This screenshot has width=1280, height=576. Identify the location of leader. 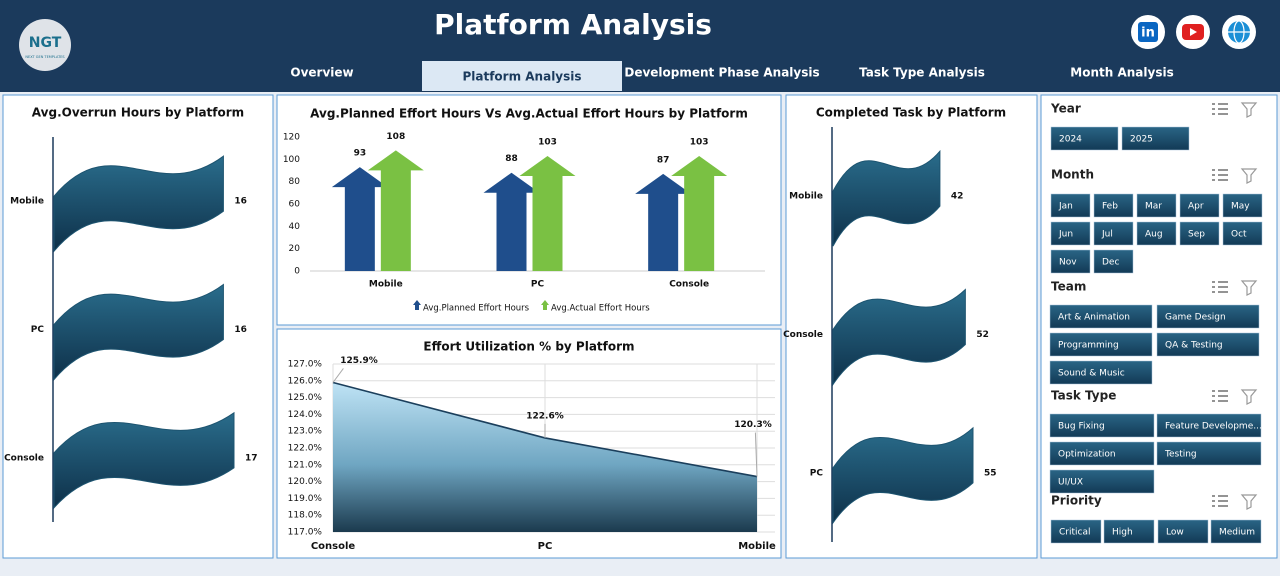
(756, 454).